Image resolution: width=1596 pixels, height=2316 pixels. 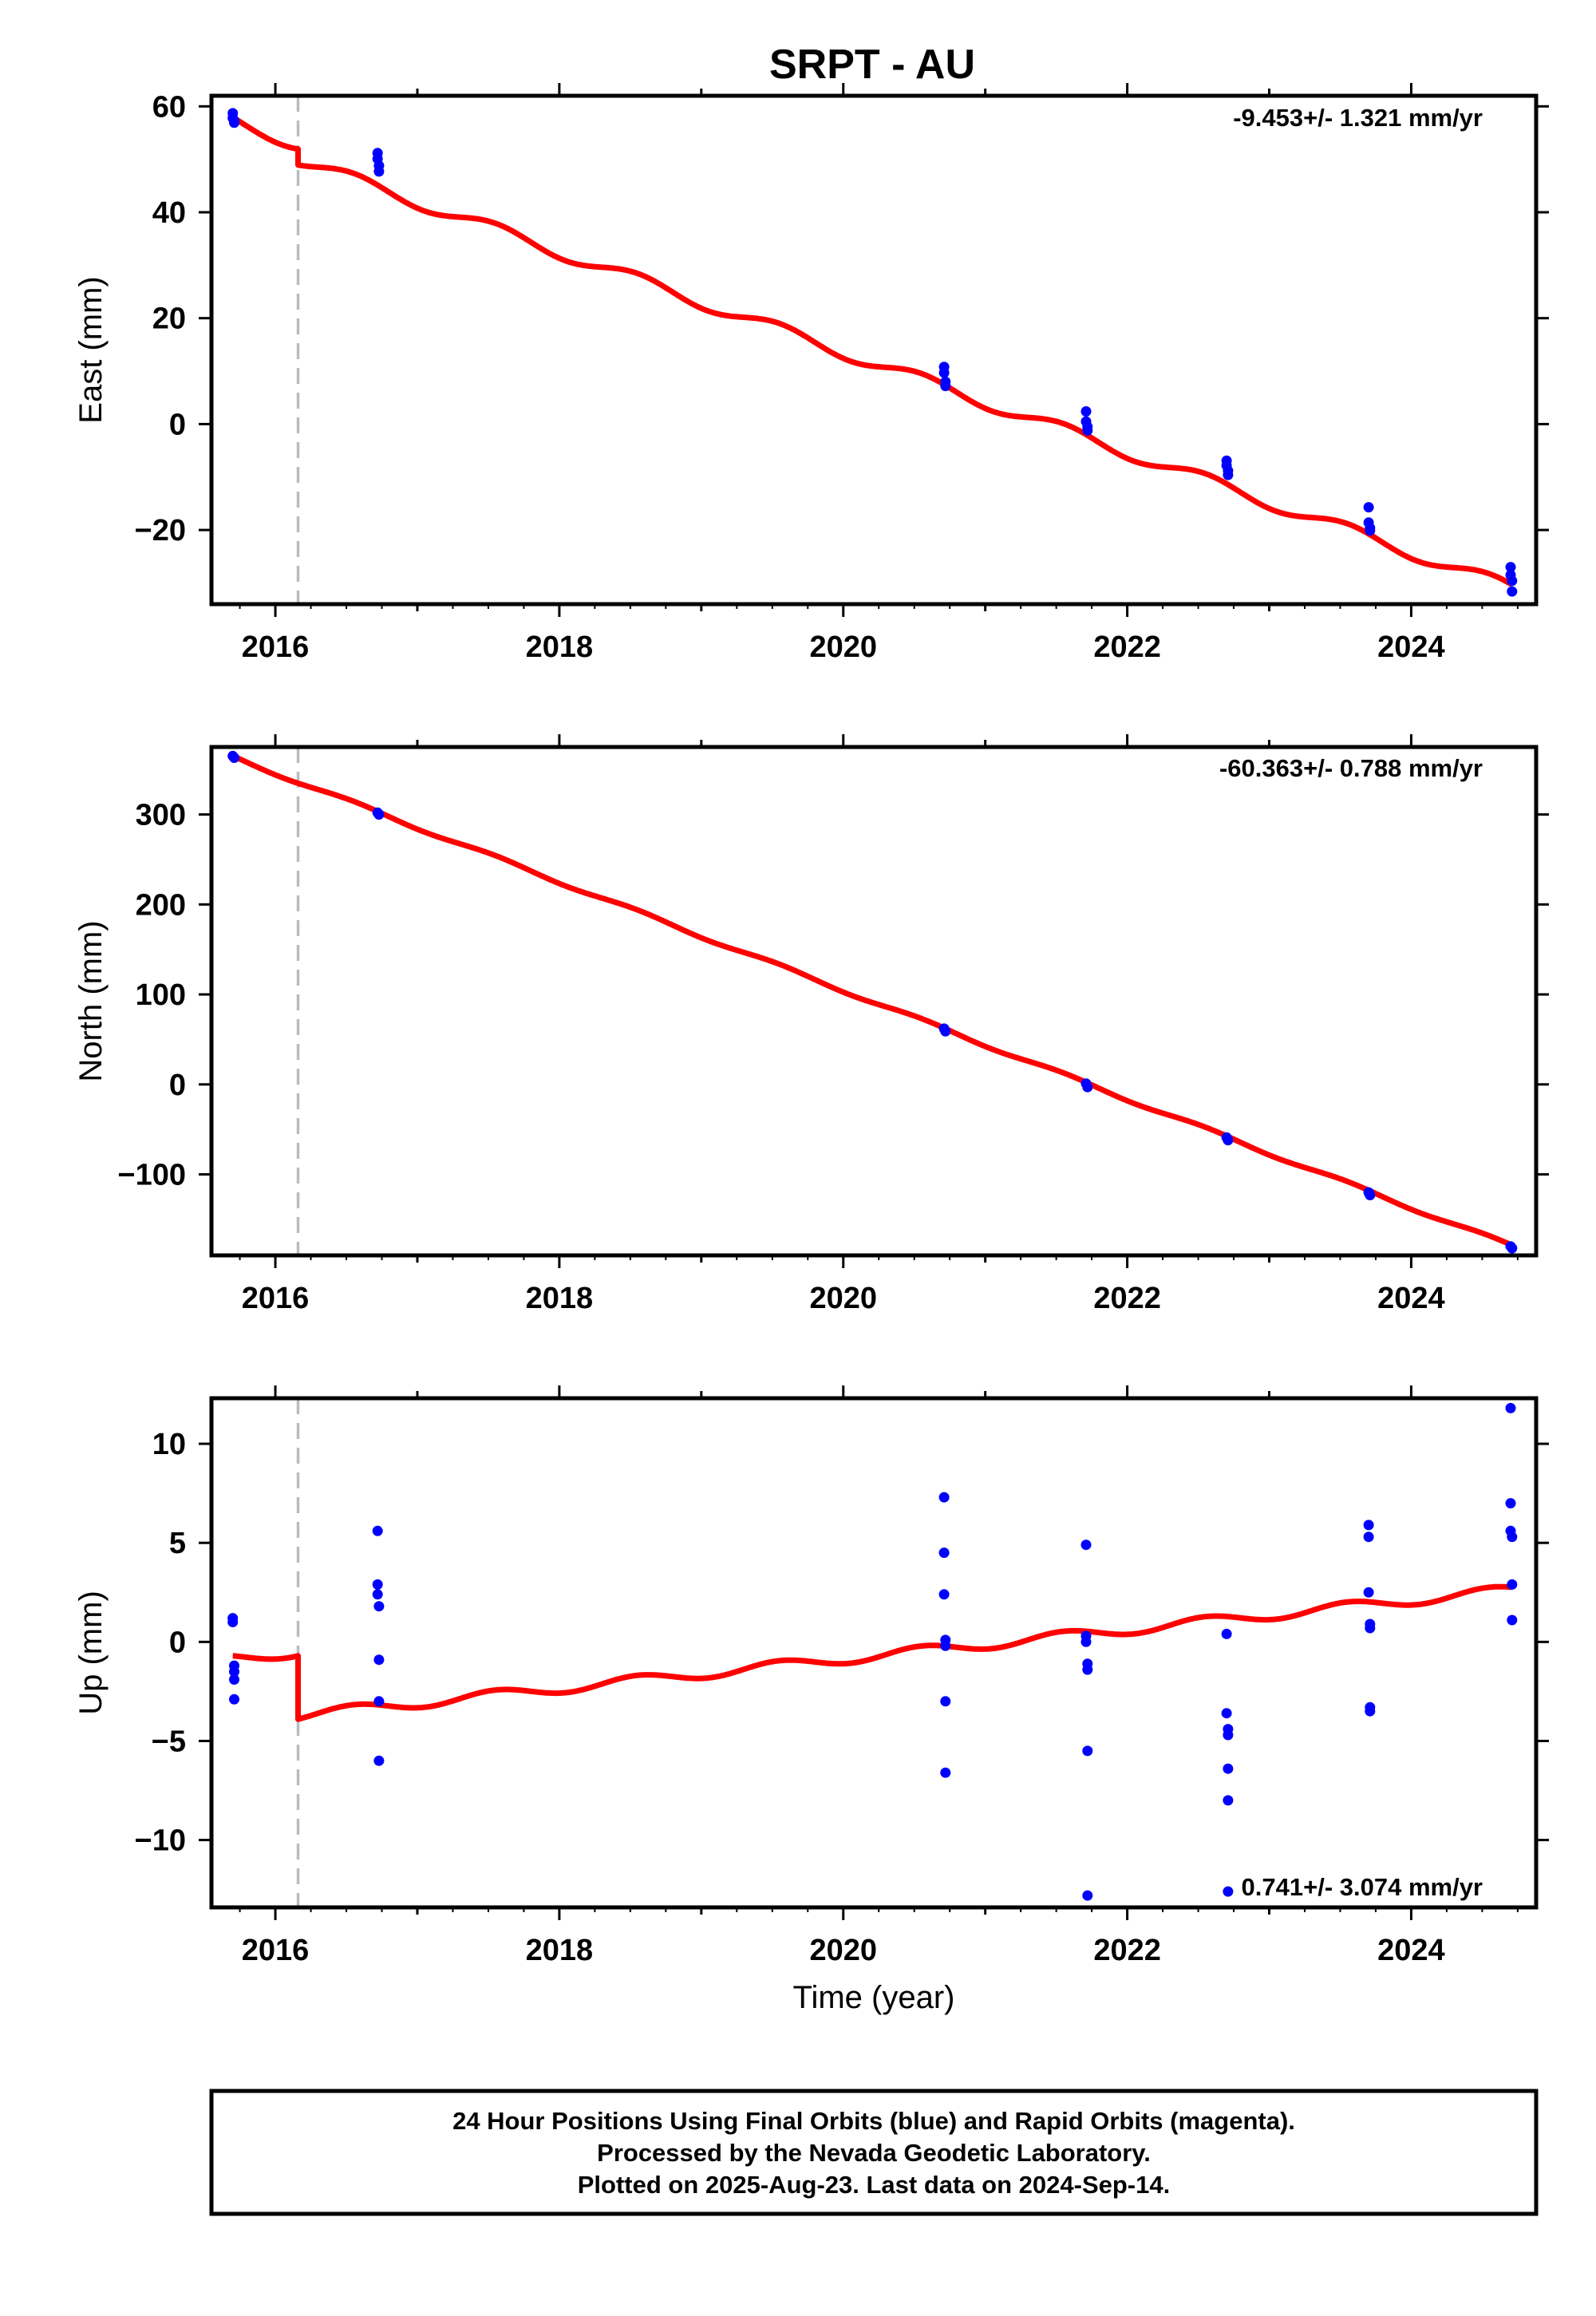 I want to click on up-ytick-label: 10, so click(x=169, y=1444).